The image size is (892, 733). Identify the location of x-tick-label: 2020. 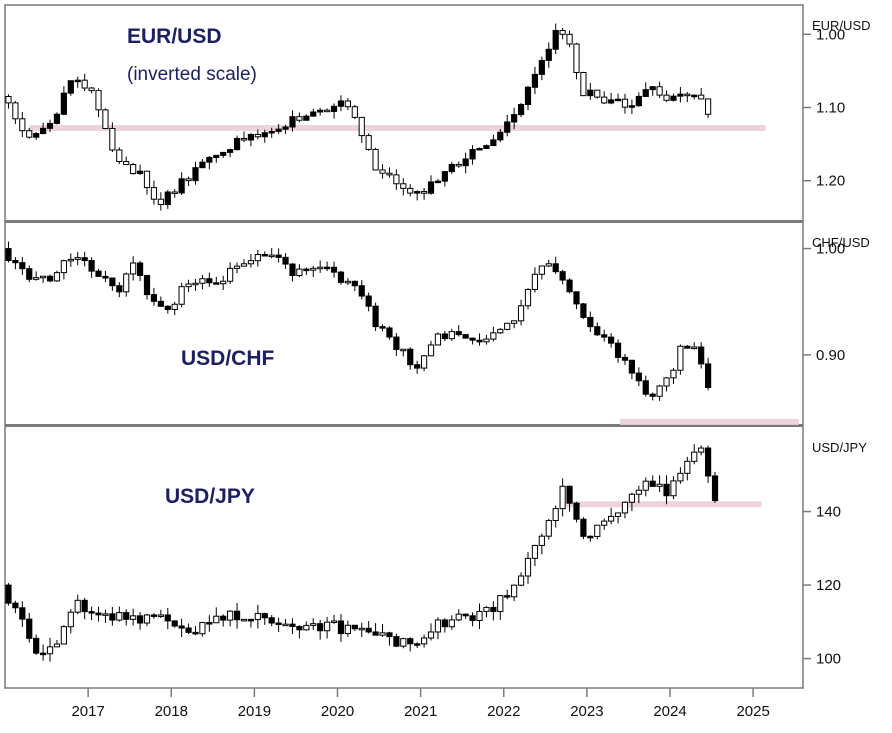
(337, 711).